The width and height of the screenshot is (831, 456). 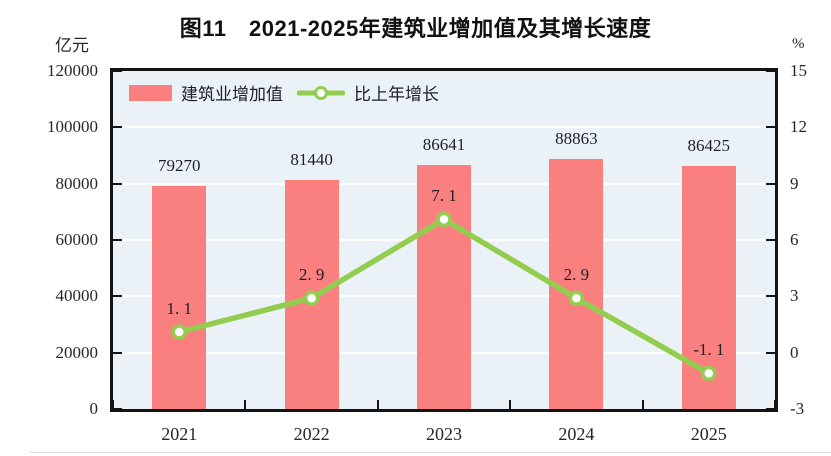 I want to click on growth-value-2024: 2. 9, so click(x=576, y=275).